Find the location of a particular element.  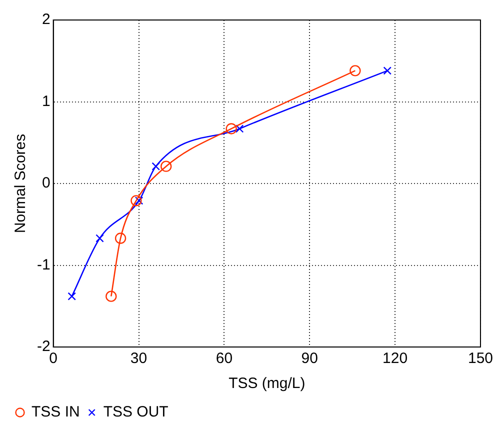

y-tick-label: 2 is located at coordinates (46, 19).